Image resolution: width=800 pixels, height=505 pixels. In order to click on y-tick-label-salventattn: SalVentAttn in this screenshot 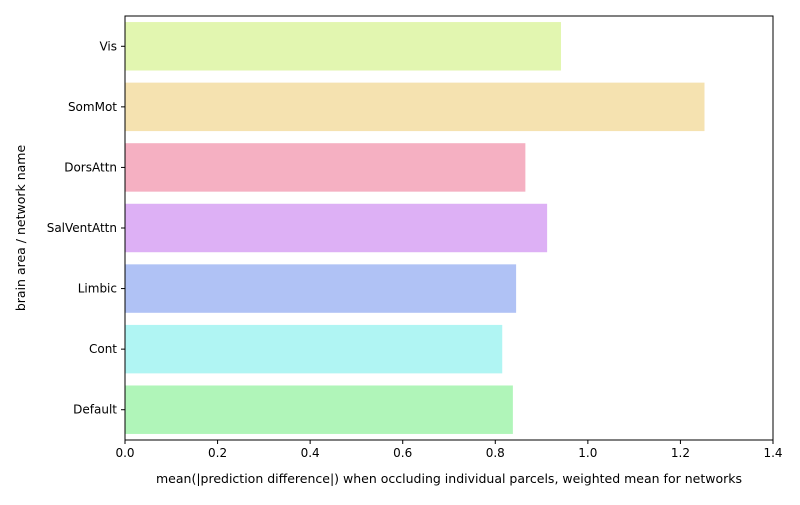, I will do `click(82, 228)`.